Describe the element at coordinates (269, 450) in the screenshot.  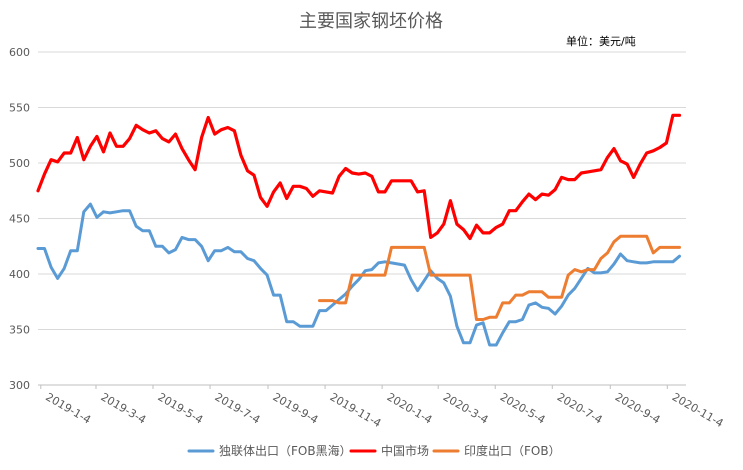
I see `legend-item: 独联体出口（FOB黑海）` at that location.